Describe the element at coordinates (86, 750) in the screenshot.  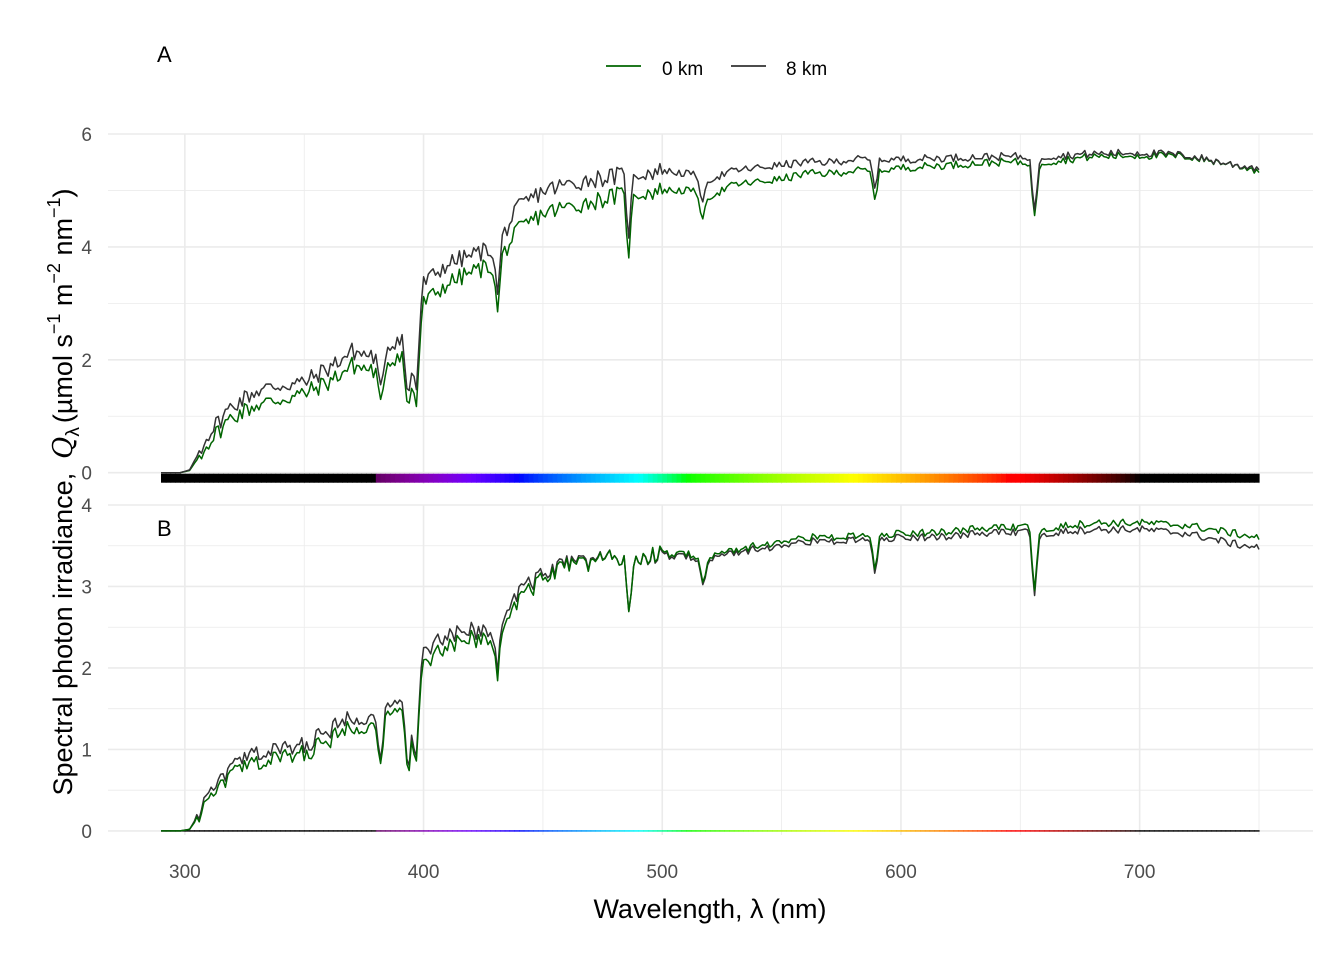
I see `y-tick-label: 1` at that location.